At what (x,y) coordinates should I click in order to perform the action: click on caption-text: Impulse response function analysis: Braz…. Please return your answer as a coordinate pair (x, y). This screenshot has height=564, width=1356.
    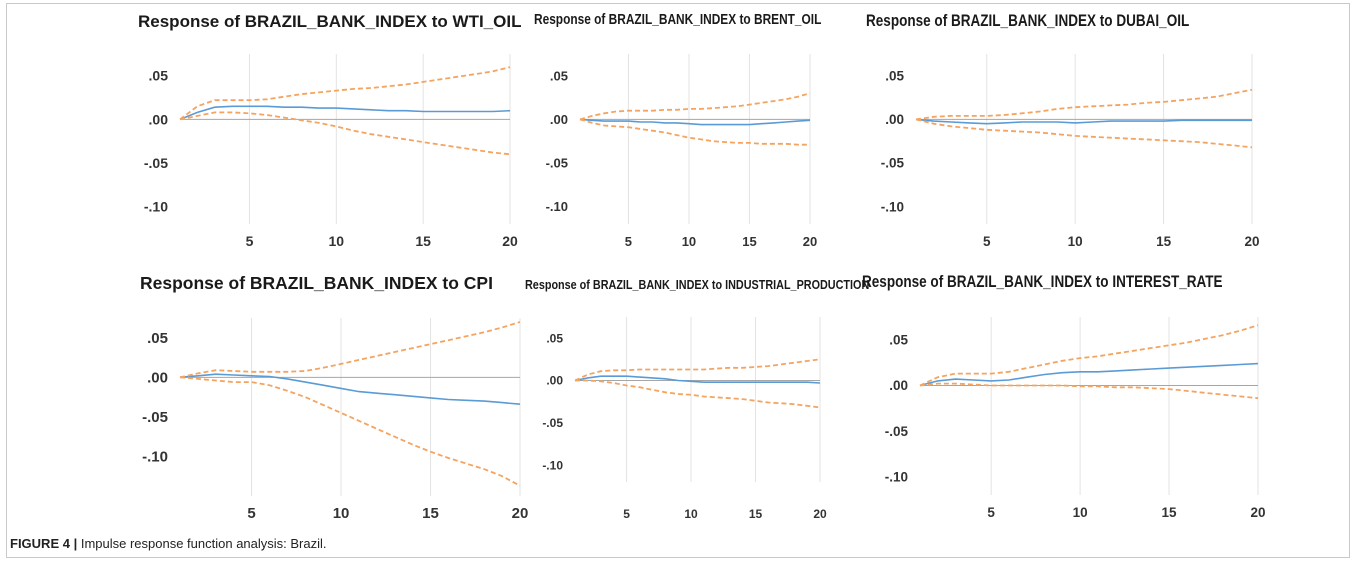
    Looking at the image, I should click on (203, 543).